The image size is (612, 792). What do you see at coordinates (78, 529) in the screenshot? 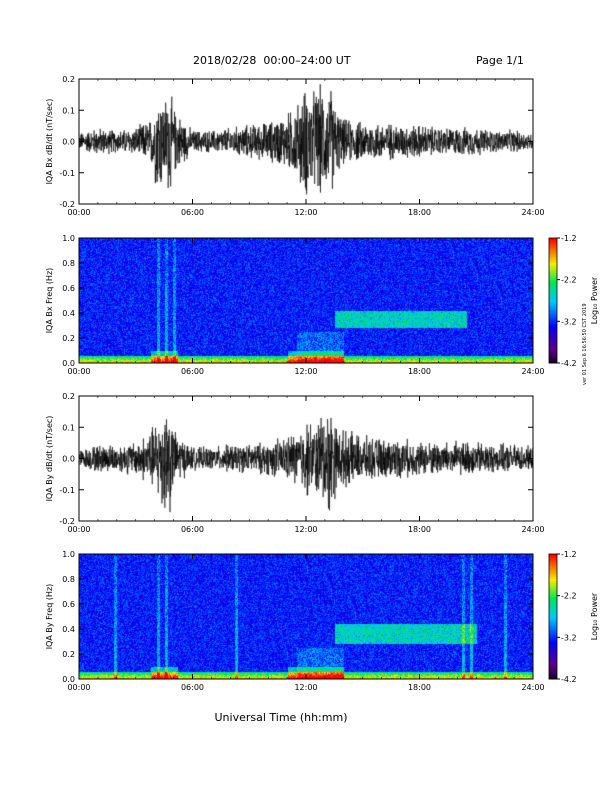
I see `x-tick-label: 00:00` at bounding box center [78, 529].